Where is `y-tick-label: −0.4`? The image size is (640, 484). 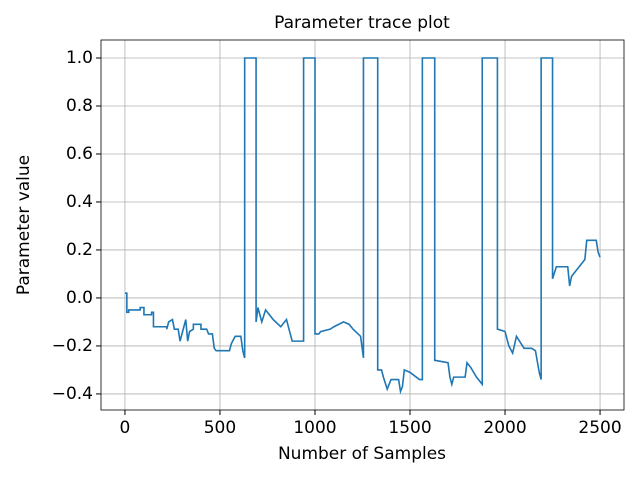 y-tick-label: −0.4 is located at coordinates (72, 394).